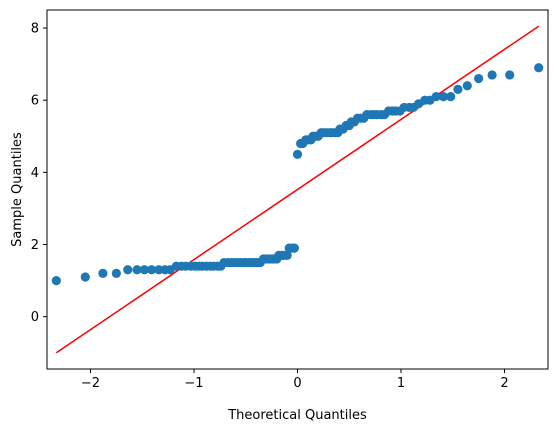  I want to click on y-tick-label: 4, so click(35, 173).